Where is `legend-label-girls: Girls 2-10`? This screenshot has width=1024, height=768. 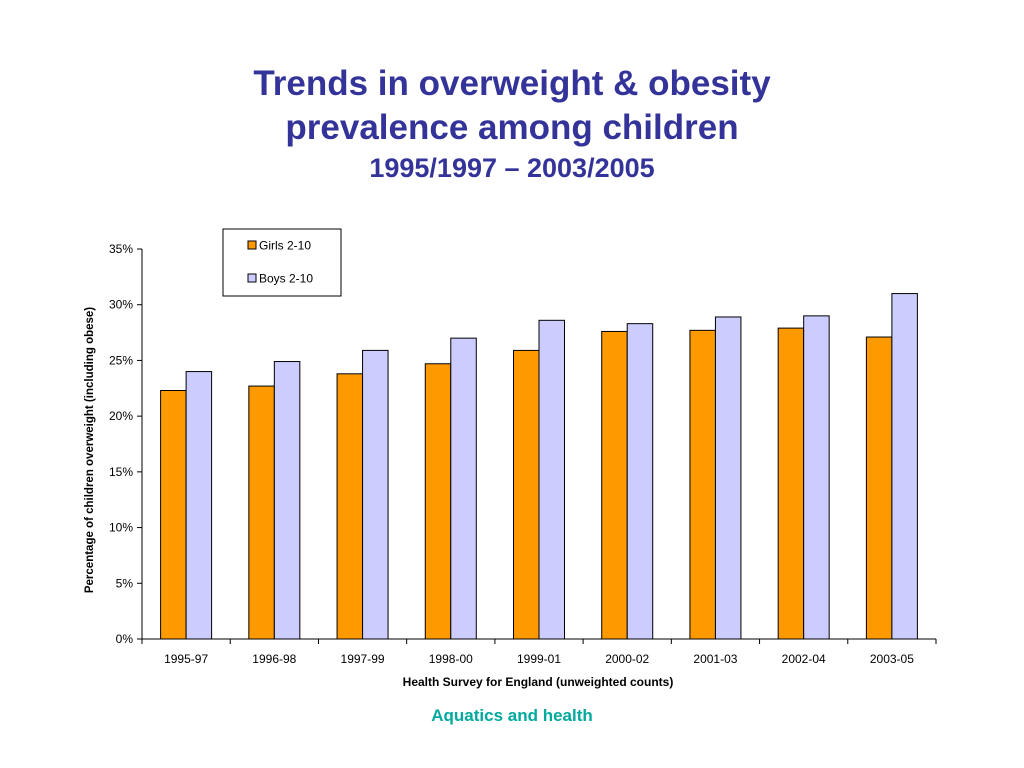 legend-label-girls: Girls 2-10 is located at coordinates (285, 246).